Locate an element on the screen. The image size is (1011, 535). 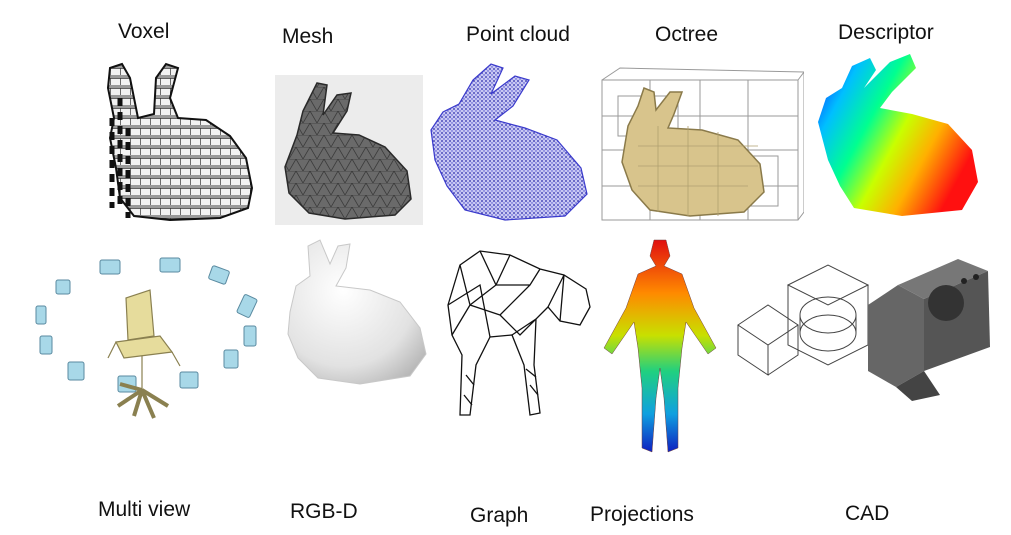
rgbd-bunny-icon is located at coordinates (355, 313).